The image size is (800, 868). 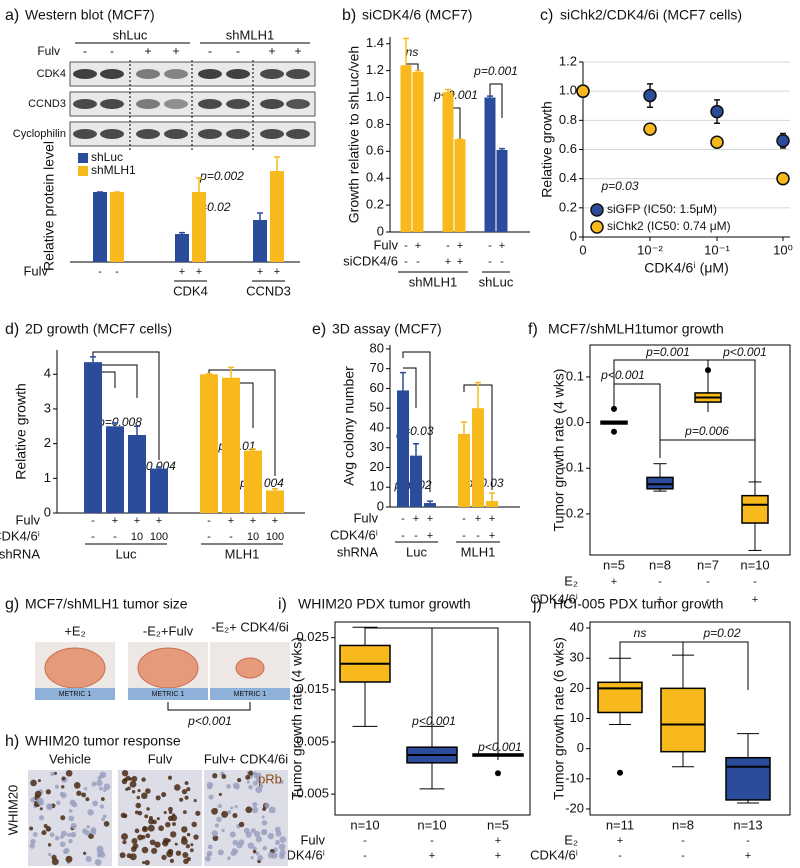 What do you see at coordinates (651, 15) in the screenshot?
I see `panel-title: siChk2/CDK4/6i (MCF7 cells)` at bounding box center [651, 15].